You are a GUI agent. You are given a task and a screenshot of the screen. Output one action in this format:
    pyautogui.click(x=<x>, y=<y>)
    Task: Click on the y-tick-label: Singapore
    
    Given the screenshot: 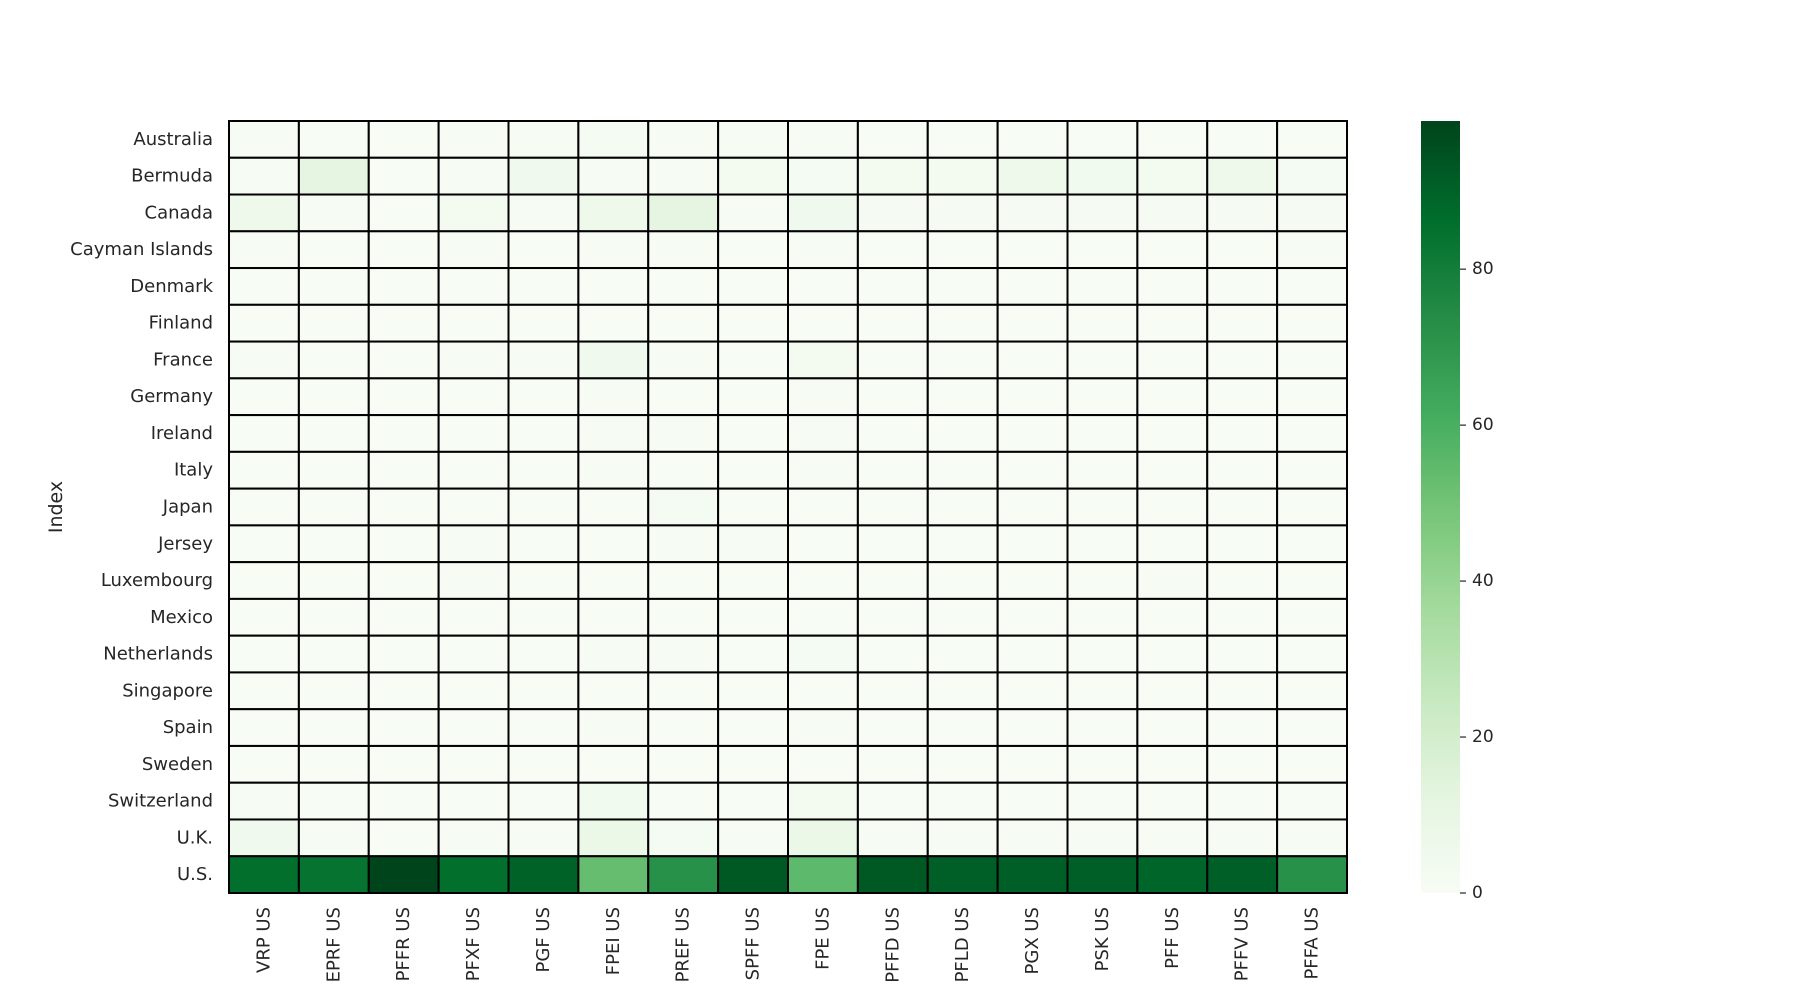 What is the action you would take?
    pyautogui.click(x=167, y=690)
    